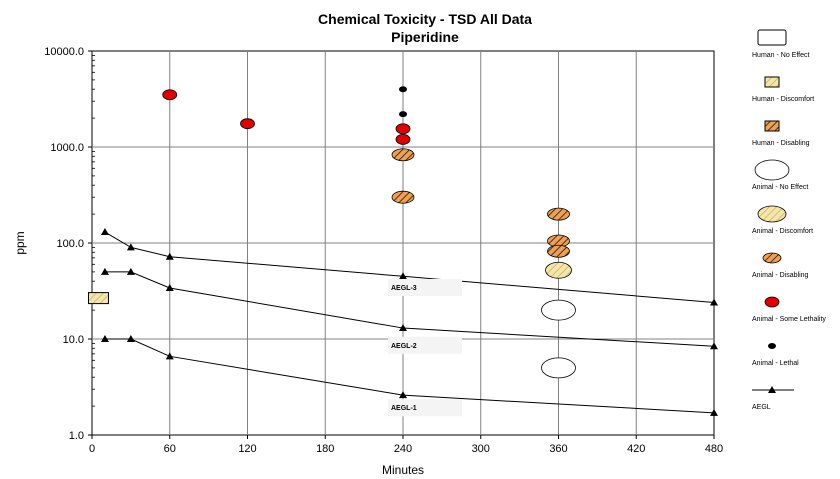  What do you see at coordinates (772, 126) in the screenshot?
I see `legend-swatch-human-disabling` at bounding box center [772, 126].